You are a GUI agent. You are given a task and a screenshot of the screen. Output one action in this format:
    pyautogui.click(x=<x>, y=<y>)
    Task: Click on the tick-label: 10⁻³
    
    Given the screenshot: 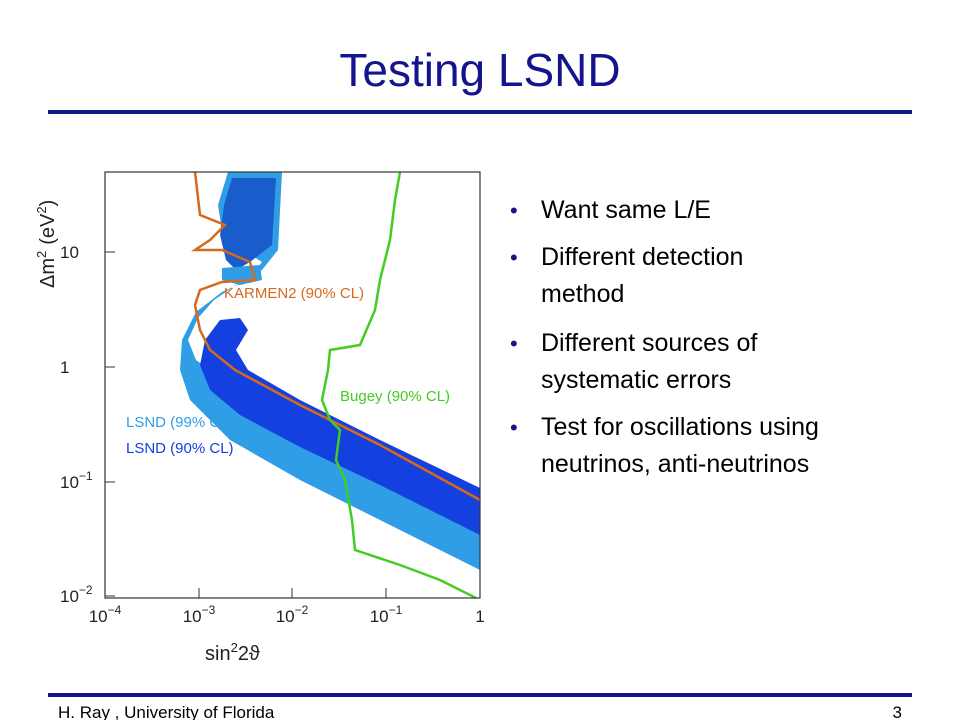 What is the action you would take?
    pyautogui.click(x=199, y=614)
    